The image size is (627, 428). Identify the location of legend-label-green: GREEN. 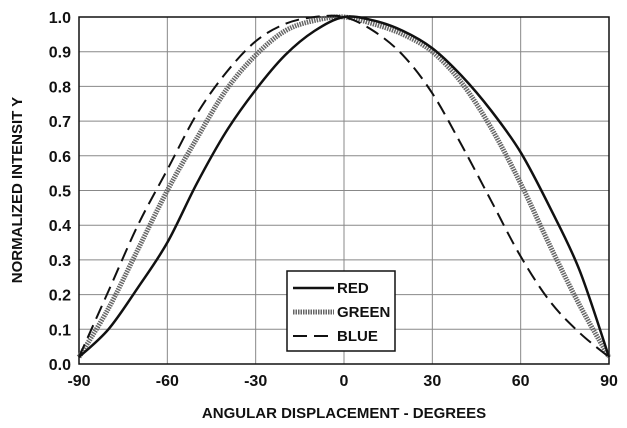
(363, 312).